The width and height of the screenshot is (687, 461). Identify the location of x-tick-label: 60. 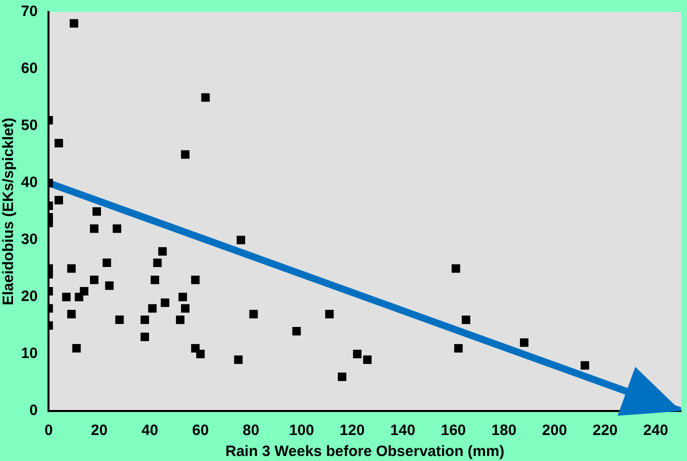
(200, 431).